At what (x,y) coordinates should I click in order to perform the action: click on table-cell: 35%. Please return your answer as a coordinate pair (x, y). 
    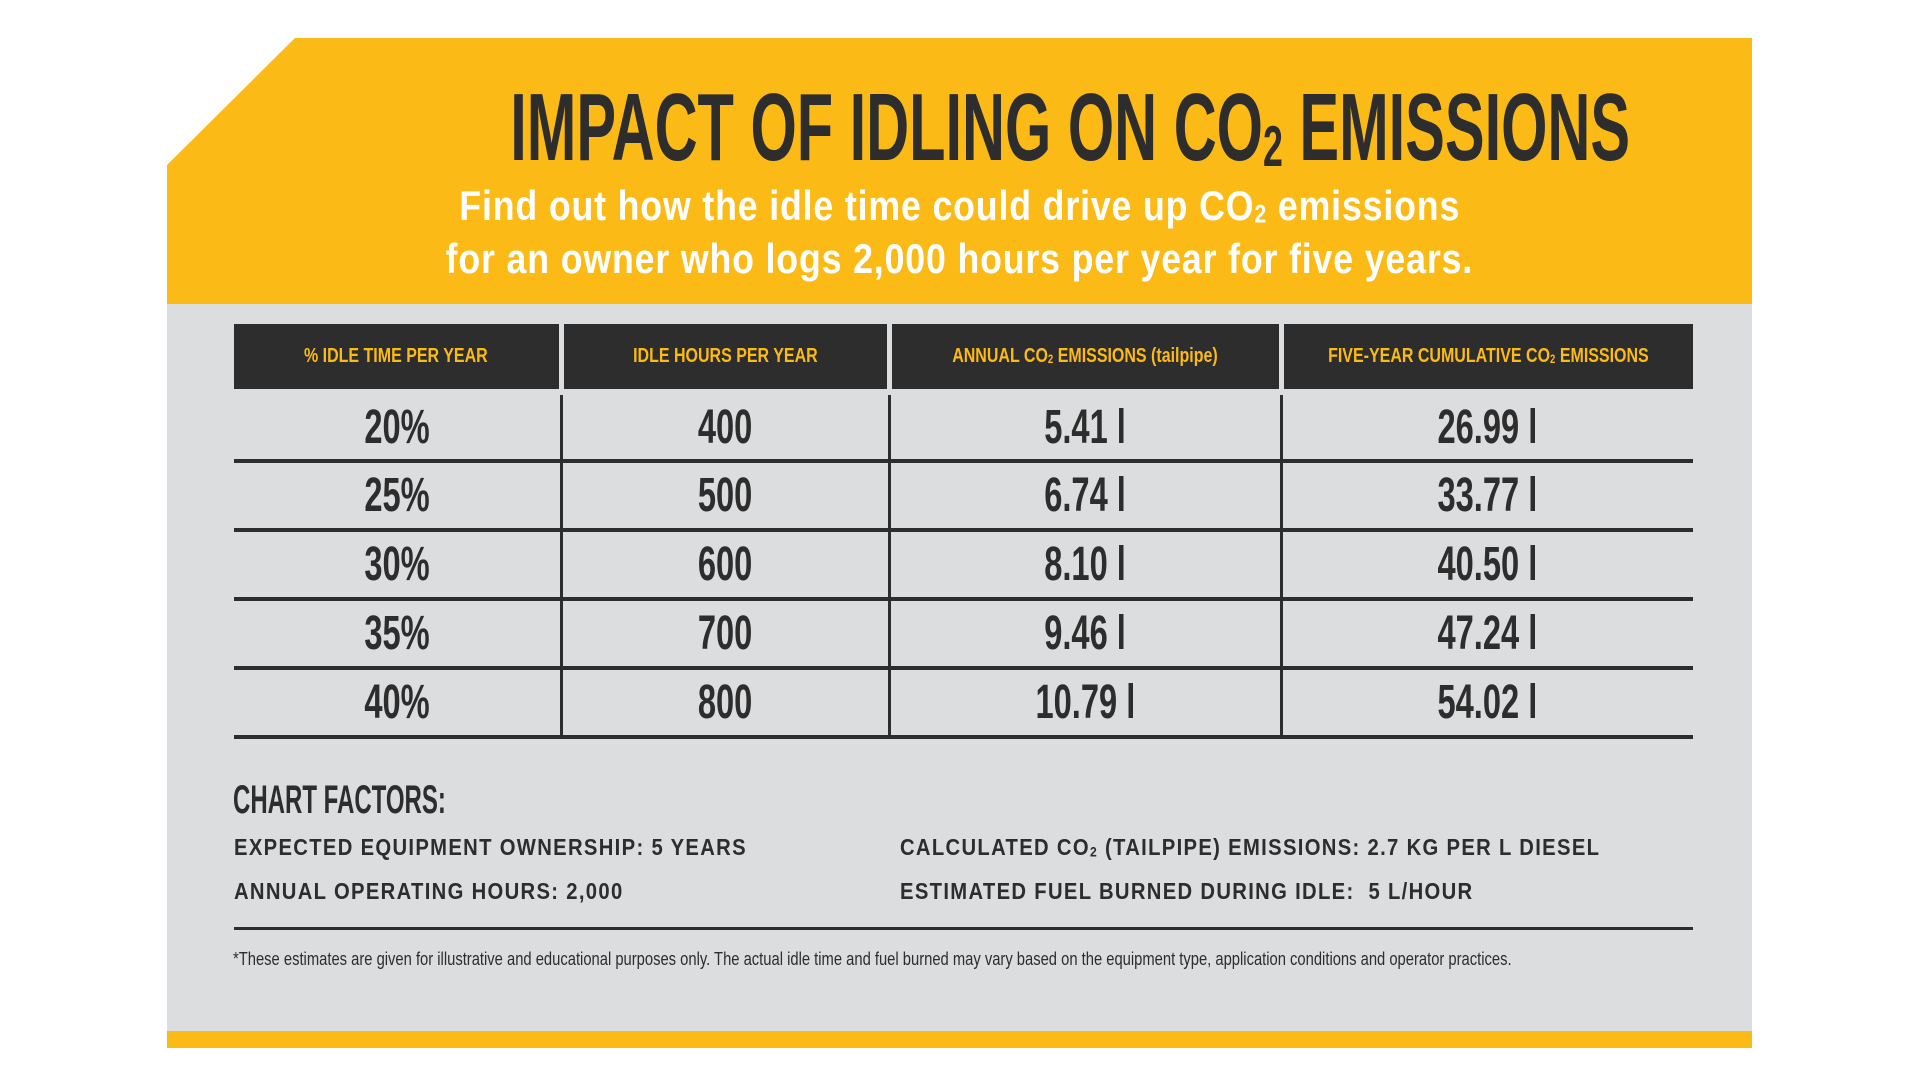
    Looking at the image, I should click on (397, 634).